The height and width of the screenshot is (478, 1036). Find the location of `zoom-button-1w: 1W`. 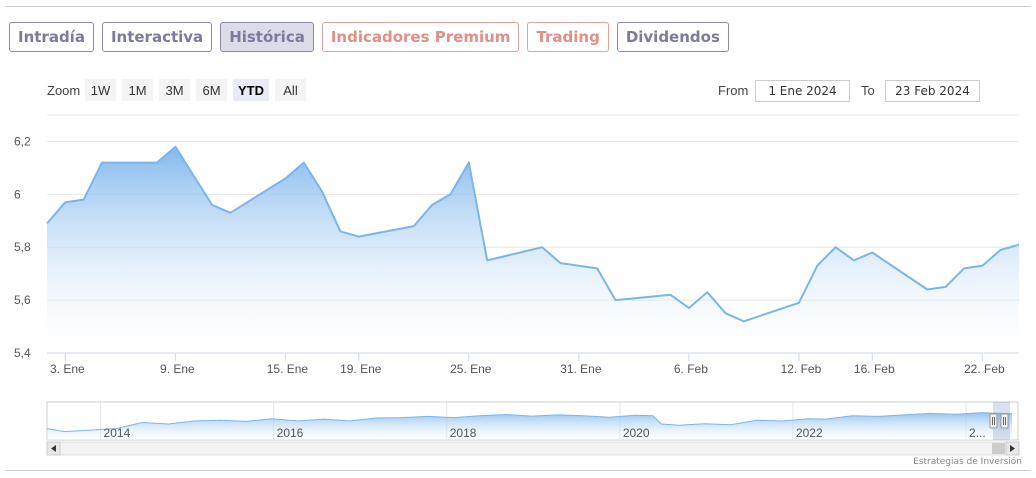

zoom-button-1w: 1W is located at coordinates (100, 90).